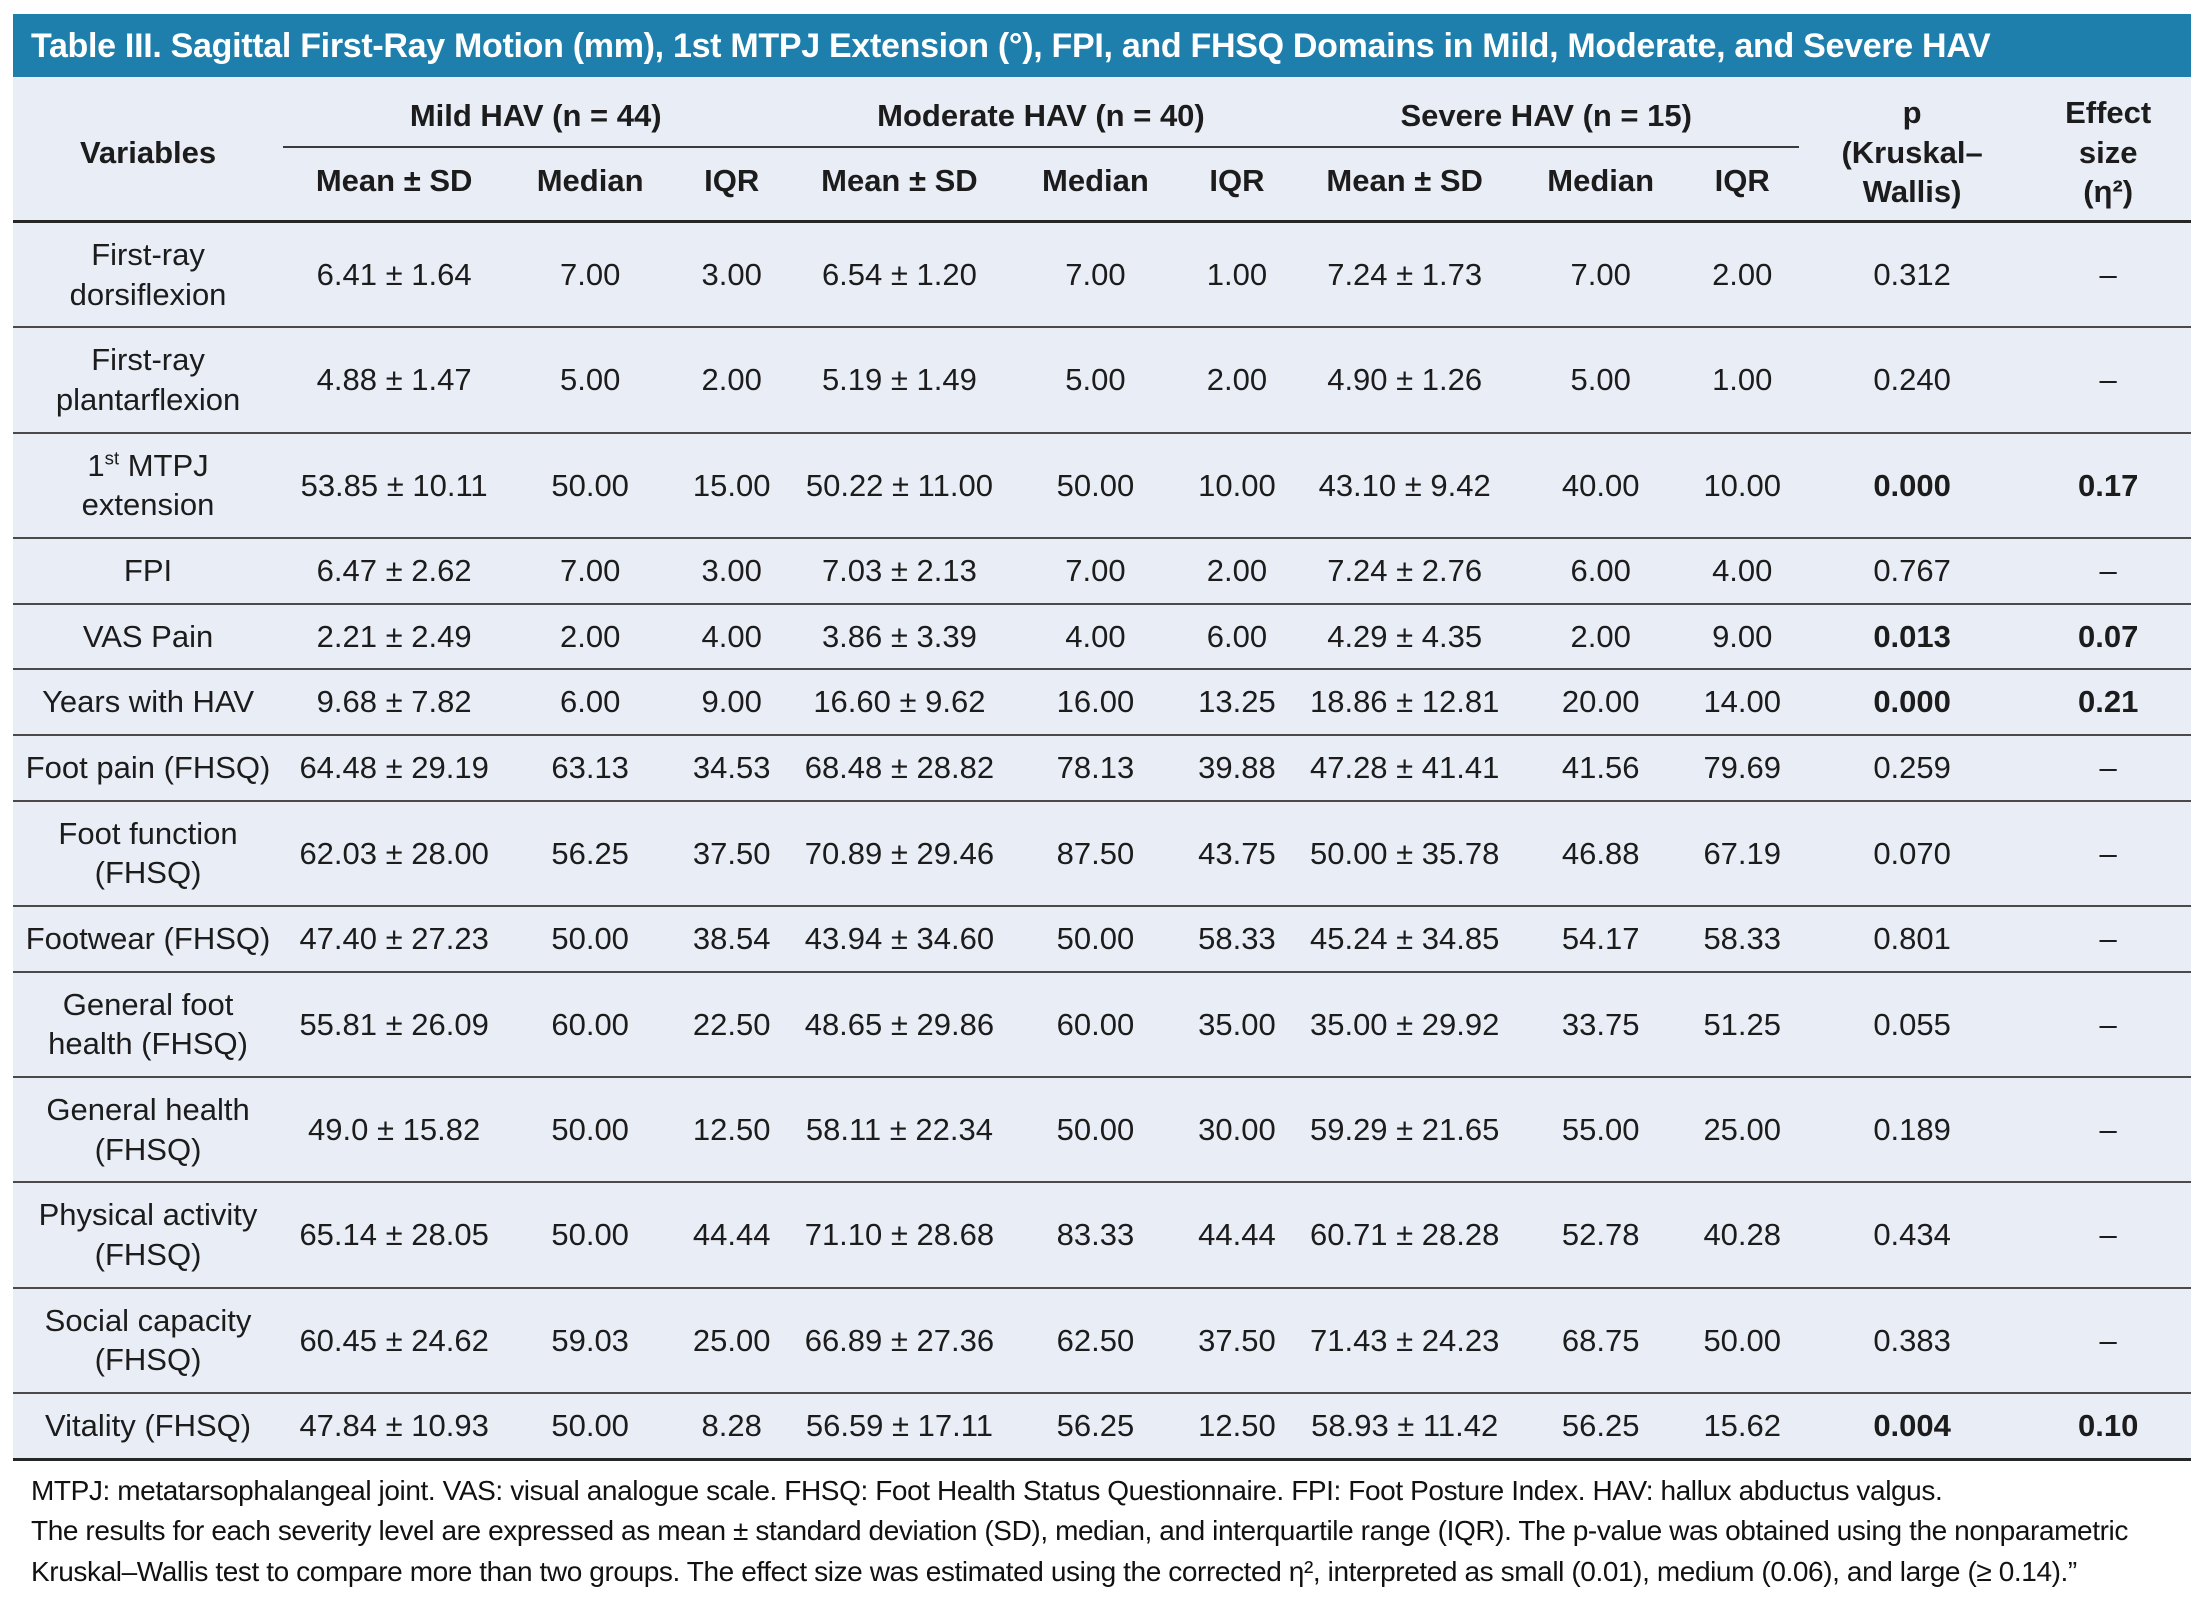  I want to click on cell-iqr-moderate: 6.00, so click(1237, 636).